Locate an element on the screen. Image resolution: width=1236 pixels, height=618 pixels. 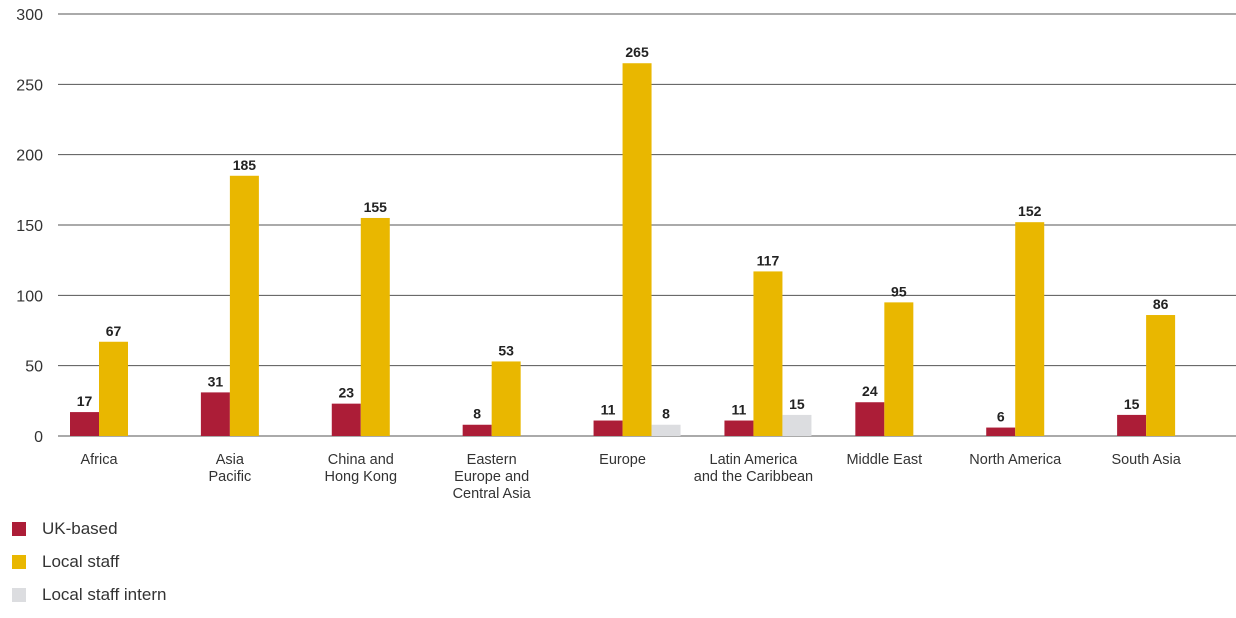
bar-uk-based-eastern-europe-and-central-asia is located at coordinates (477, 430).